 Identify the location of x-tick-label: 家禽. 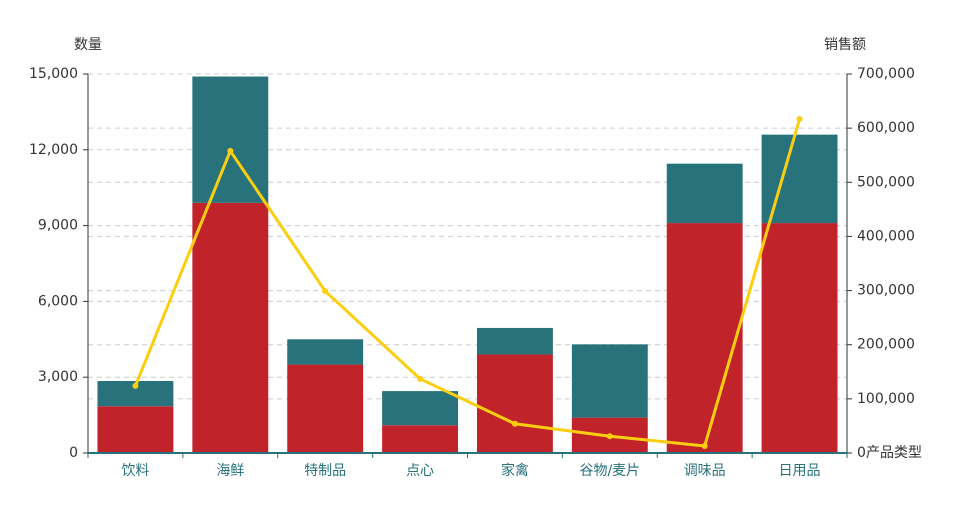
(515, 470).